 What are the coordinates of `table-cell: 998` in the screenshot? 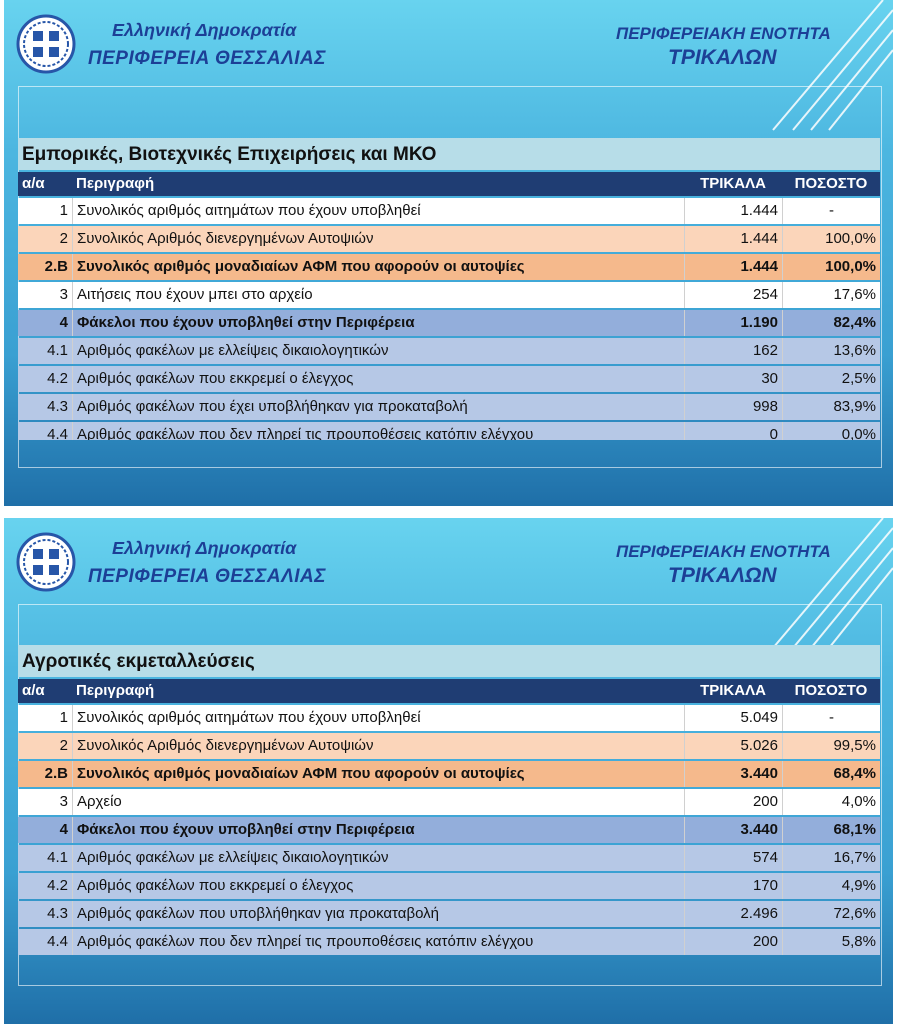 It's located at (733, 407).